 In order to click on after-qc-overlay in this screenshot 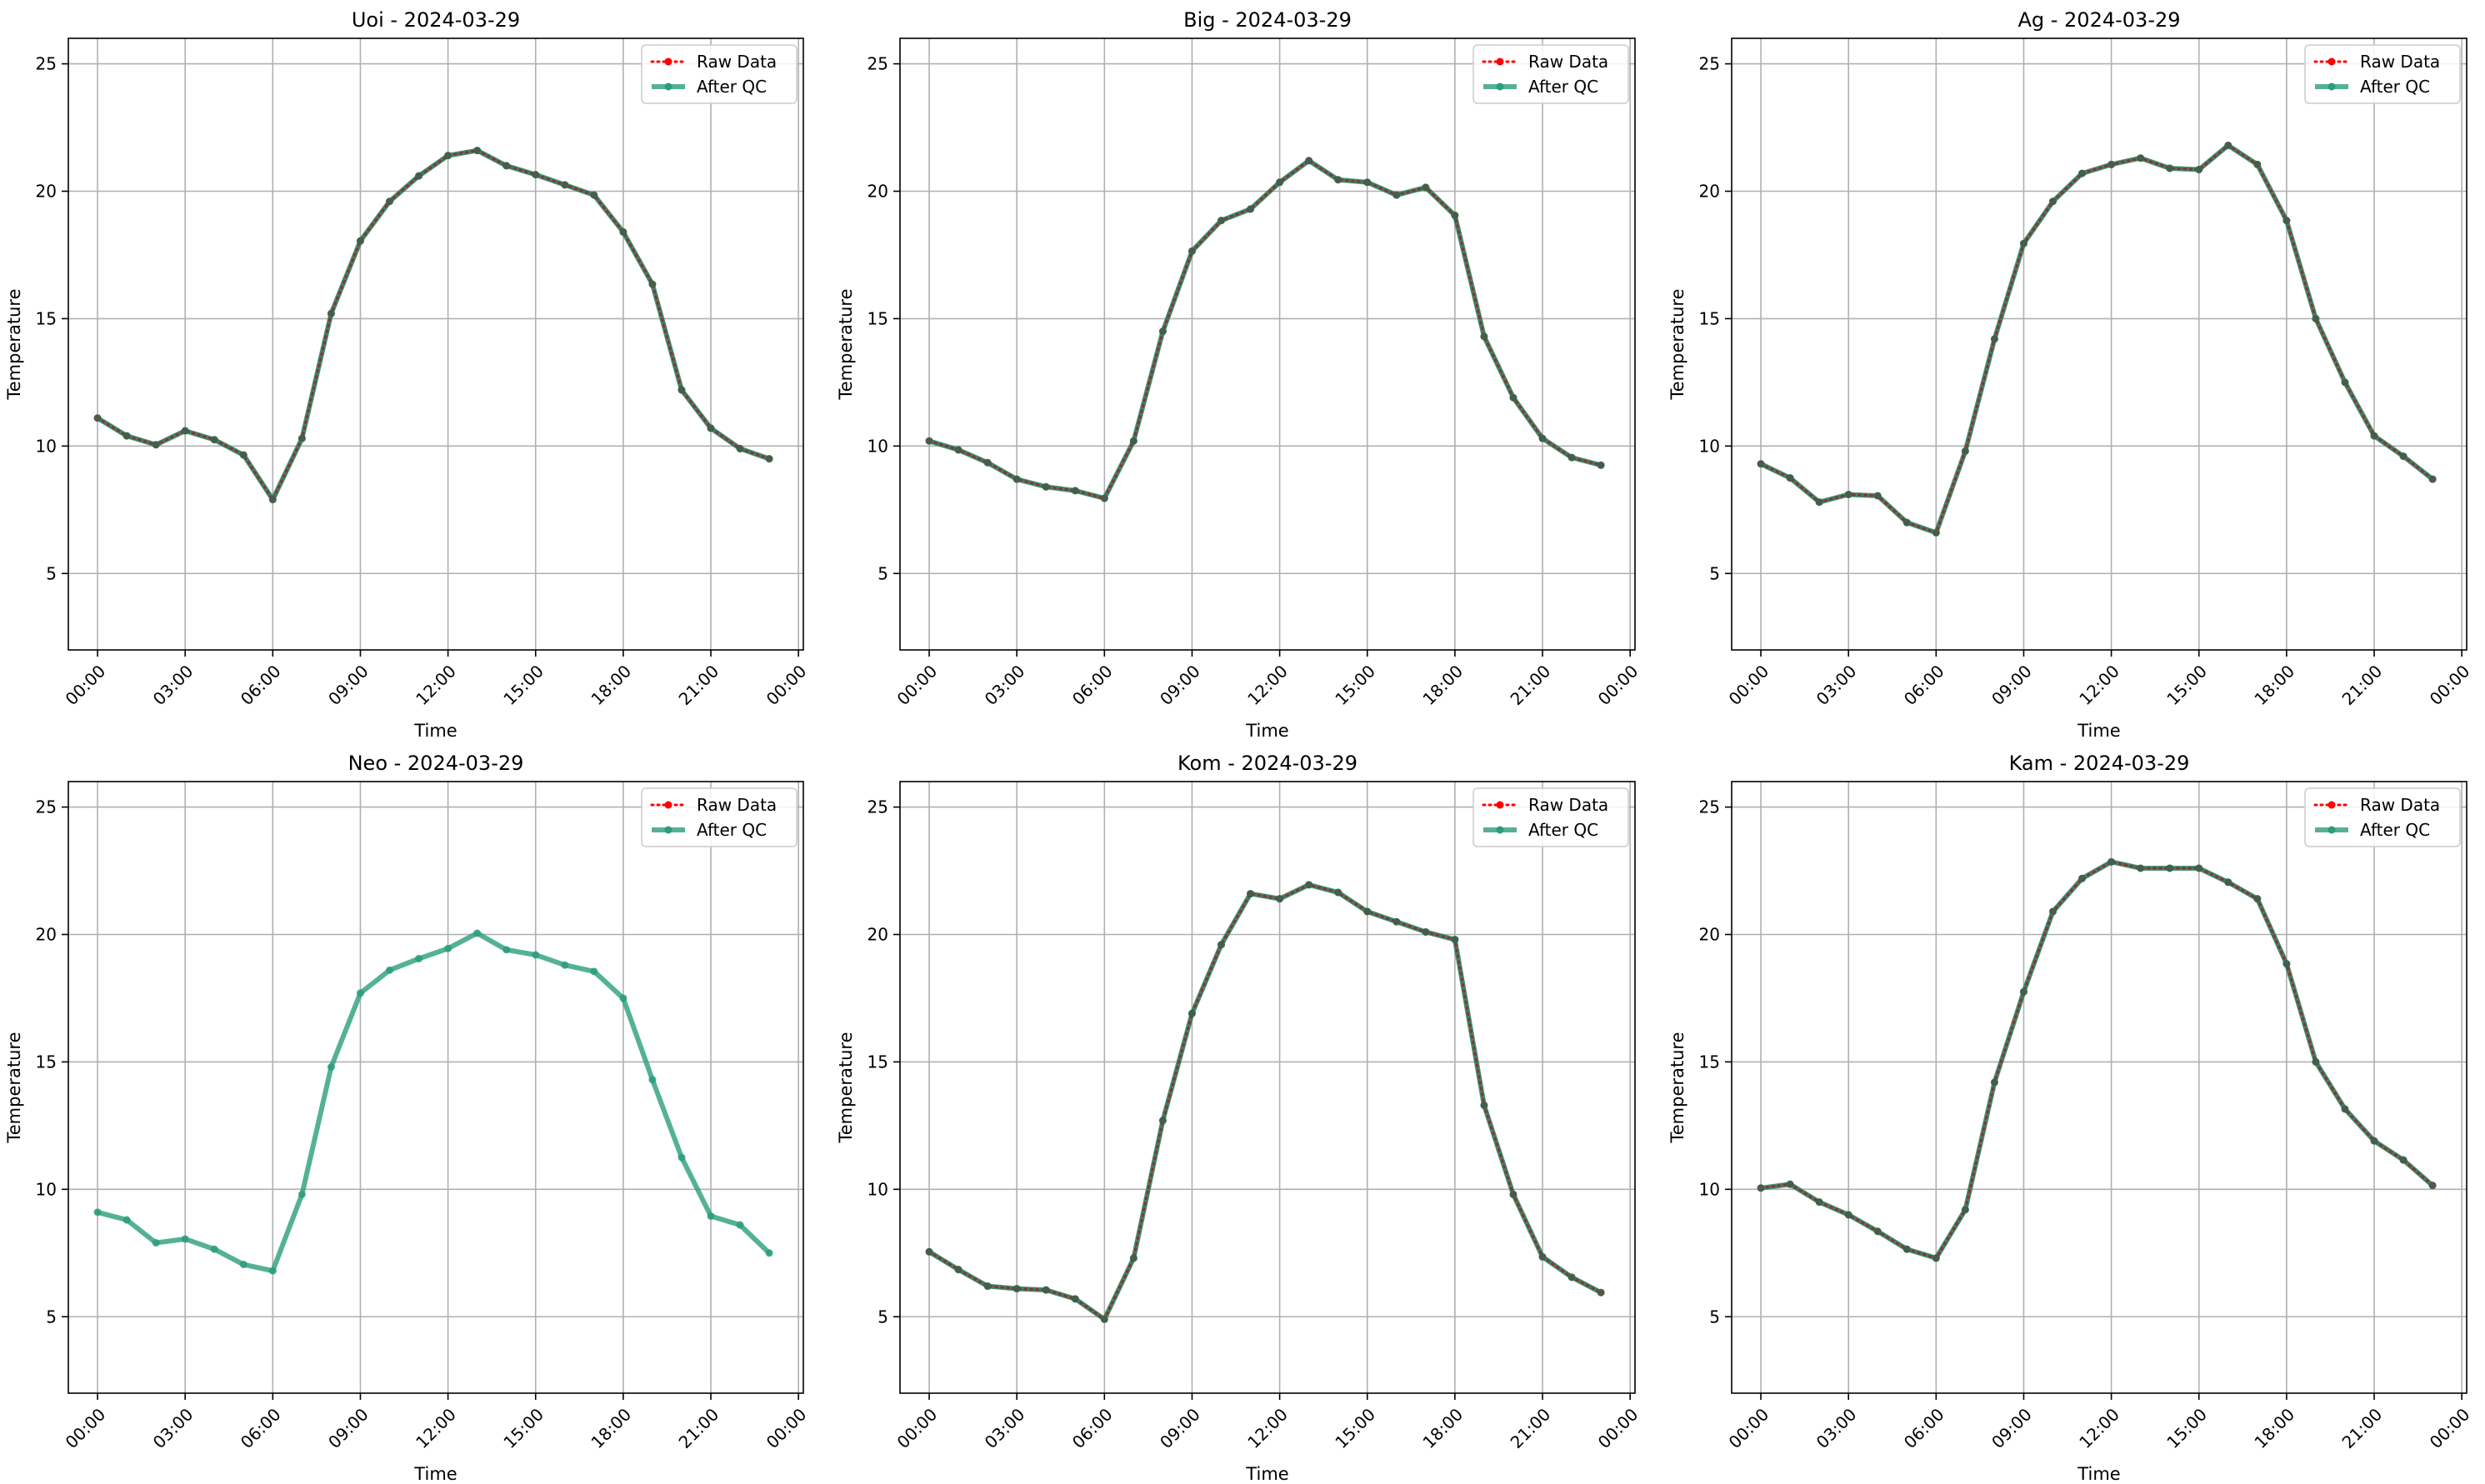, I will do `click(433, 325)`.